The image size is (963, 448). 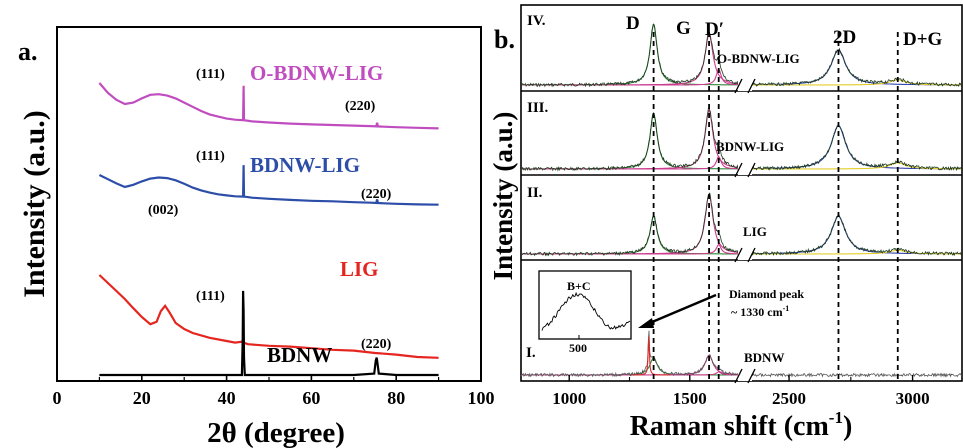 I want to click on peak-label-bdnw-220: (220), so click(x=376, y=344).